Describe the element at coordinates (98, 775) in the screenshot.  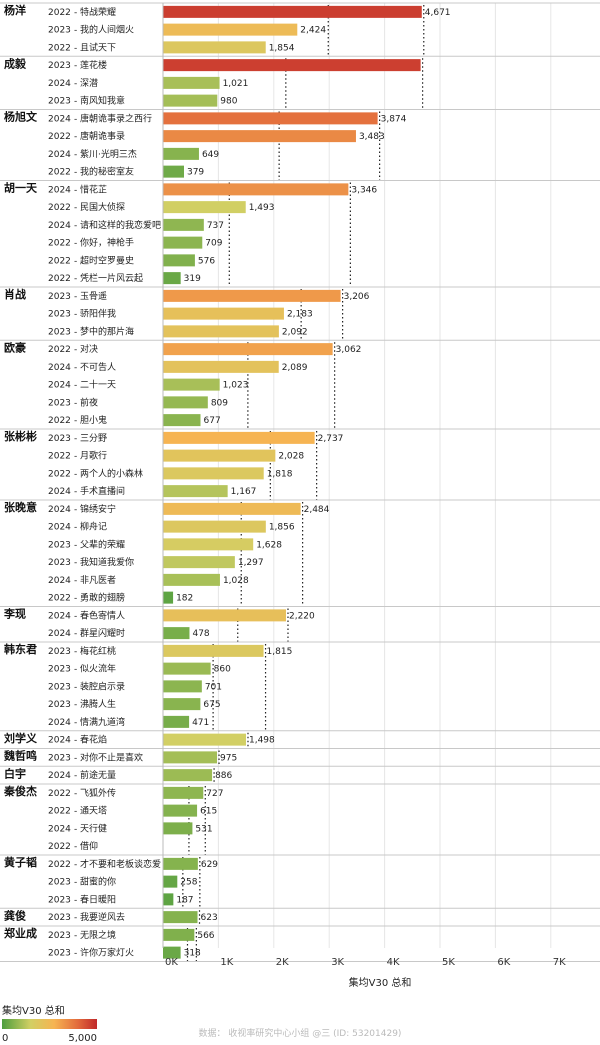
I see `movie-title: 前途无量` at that location.